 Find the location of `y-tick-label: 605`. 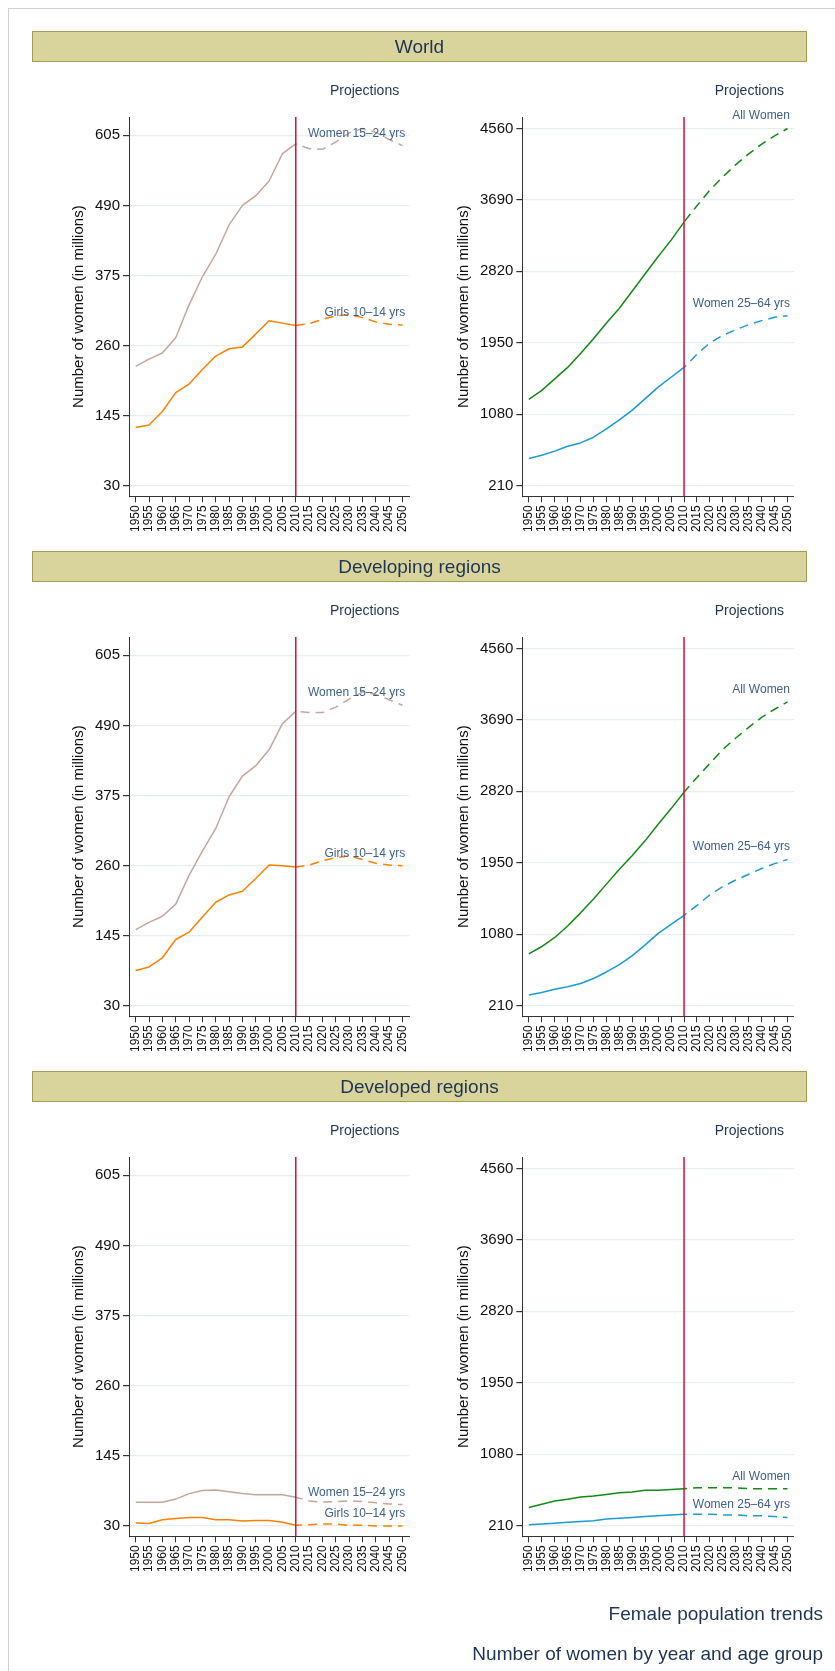

y-tick-label: 605 is located at coordinates (108, 134).